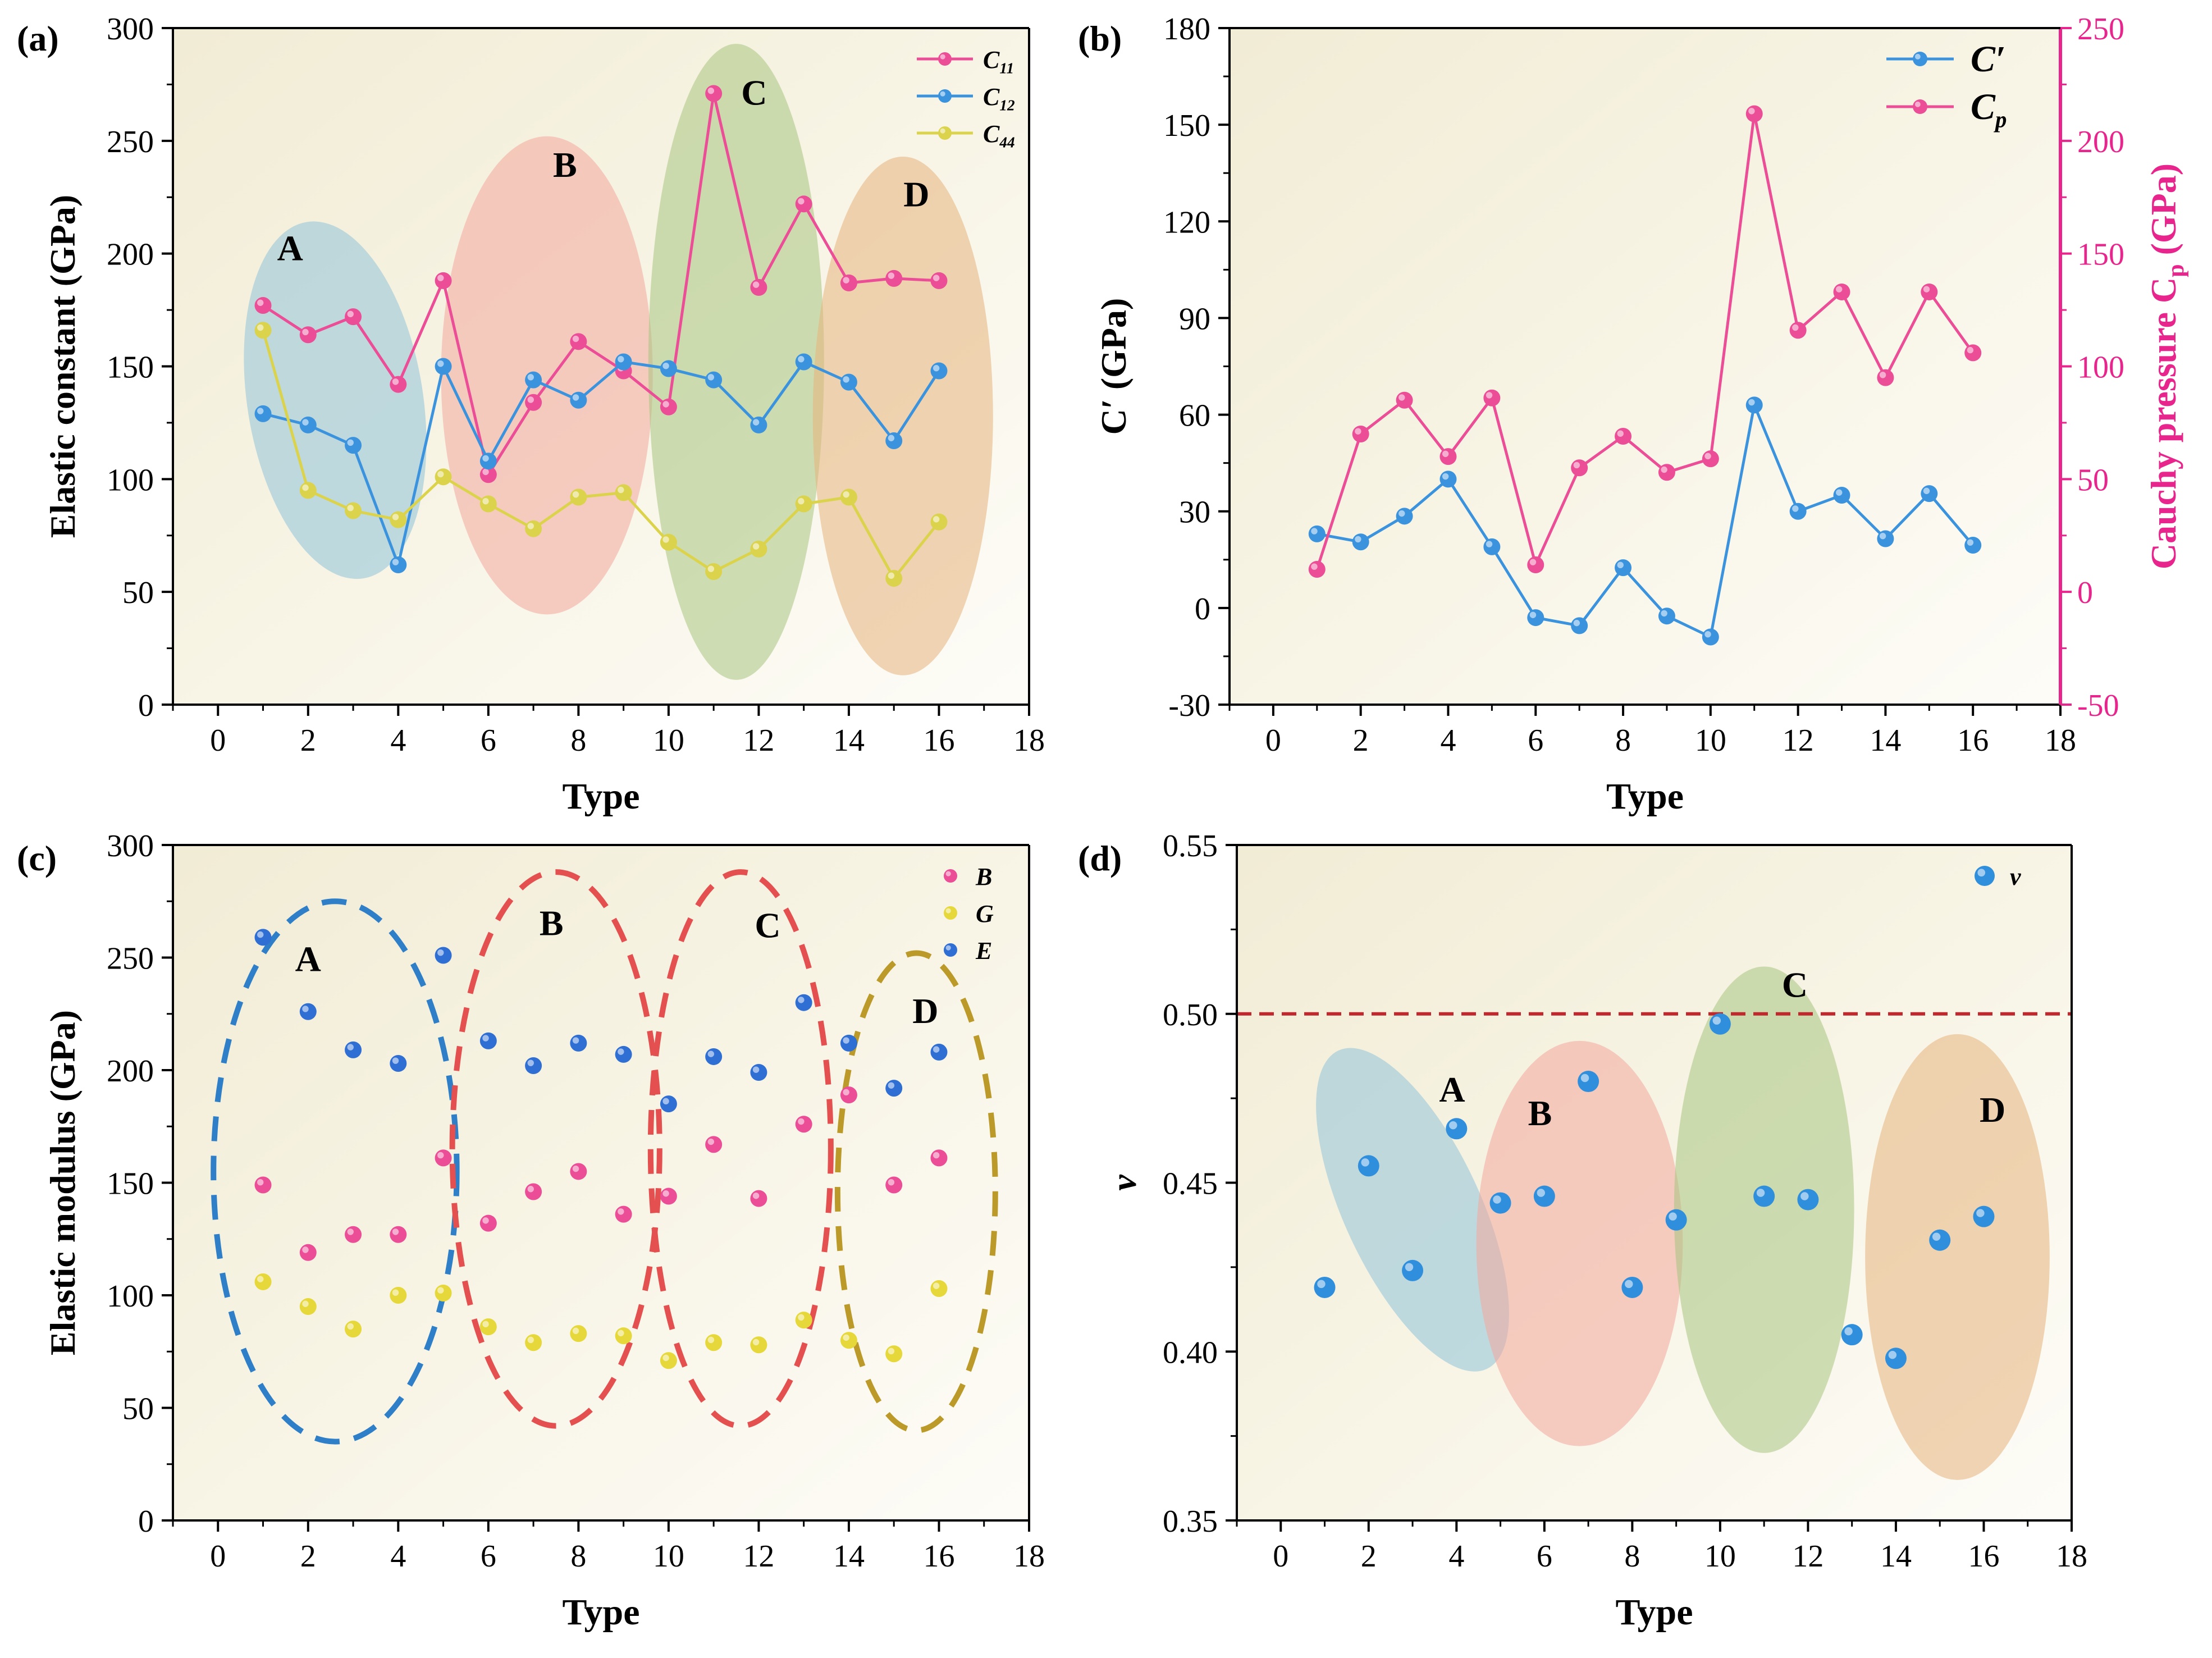  Describe the element at coordinates (1926, 491) in the screenshot. I see `data-point-b-0-14-shine` at that location.